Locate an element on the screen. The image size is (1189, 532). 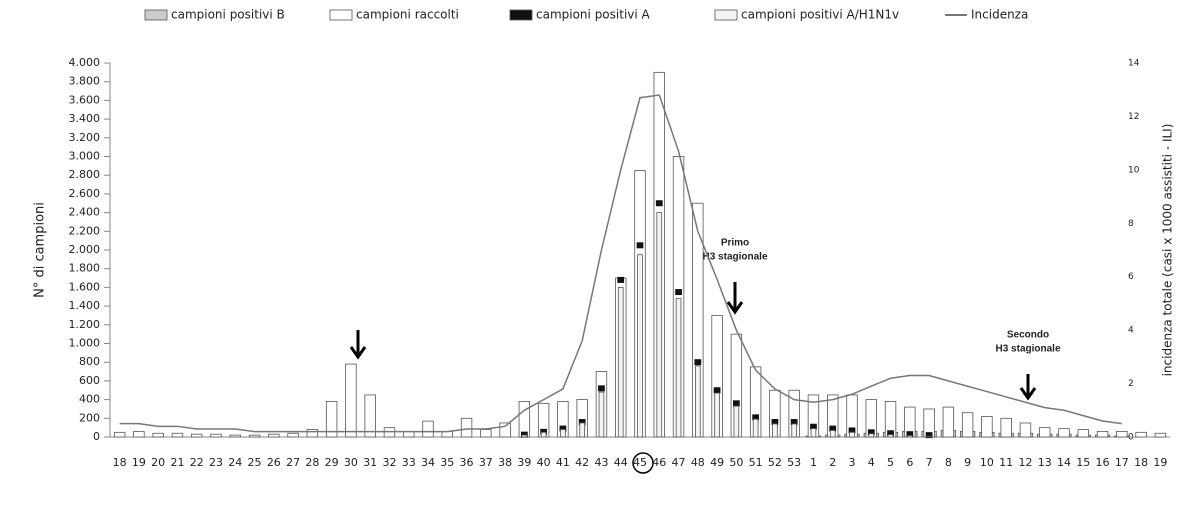
y-tick-label: 2.200 is located at coordinates (85, 230).